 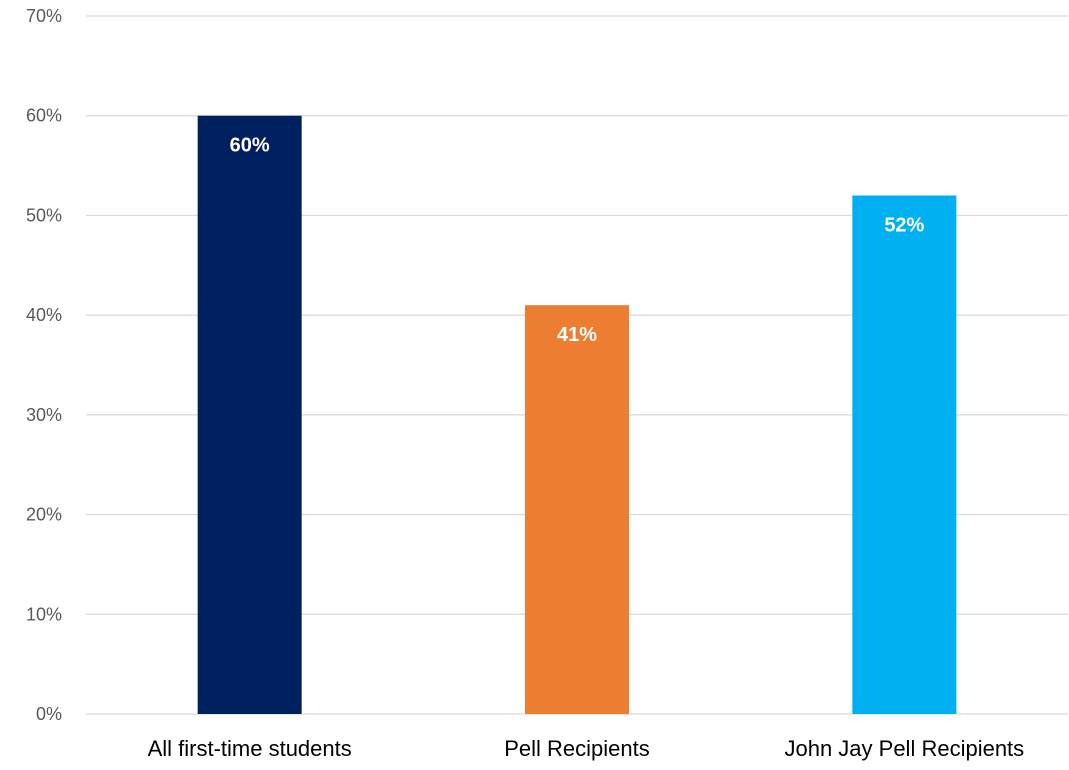 What do you see at coordinates (44, 315) in the screenshot?
I see `y-tick-label: 40%` at bounding box center [44, 315].